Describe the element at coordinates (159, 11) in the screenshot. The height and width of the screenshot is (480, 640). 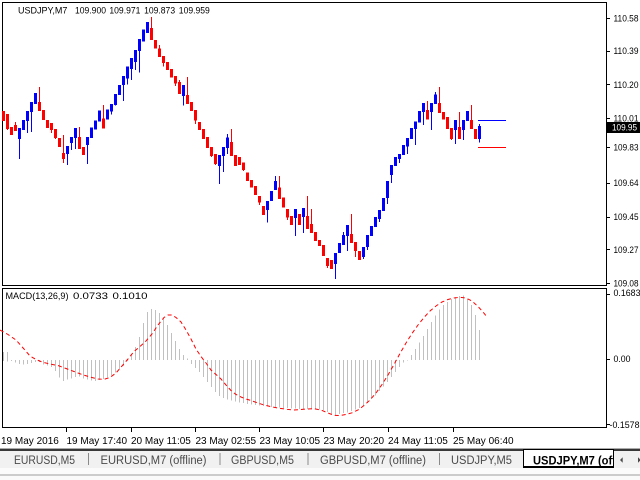
I see `svg-text: 109.873` at that location.